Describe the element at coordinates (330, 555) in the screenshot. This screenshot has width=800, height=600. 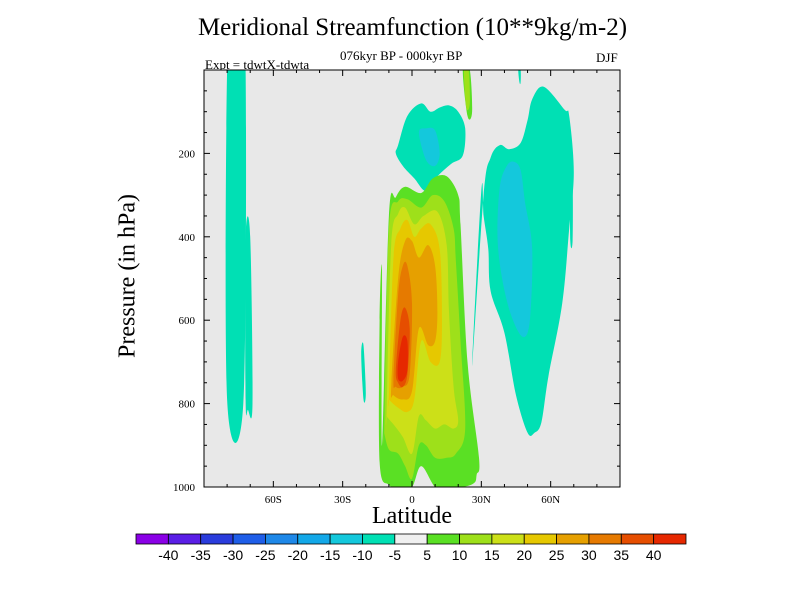
I see `colorbar-label: -15` at that location.